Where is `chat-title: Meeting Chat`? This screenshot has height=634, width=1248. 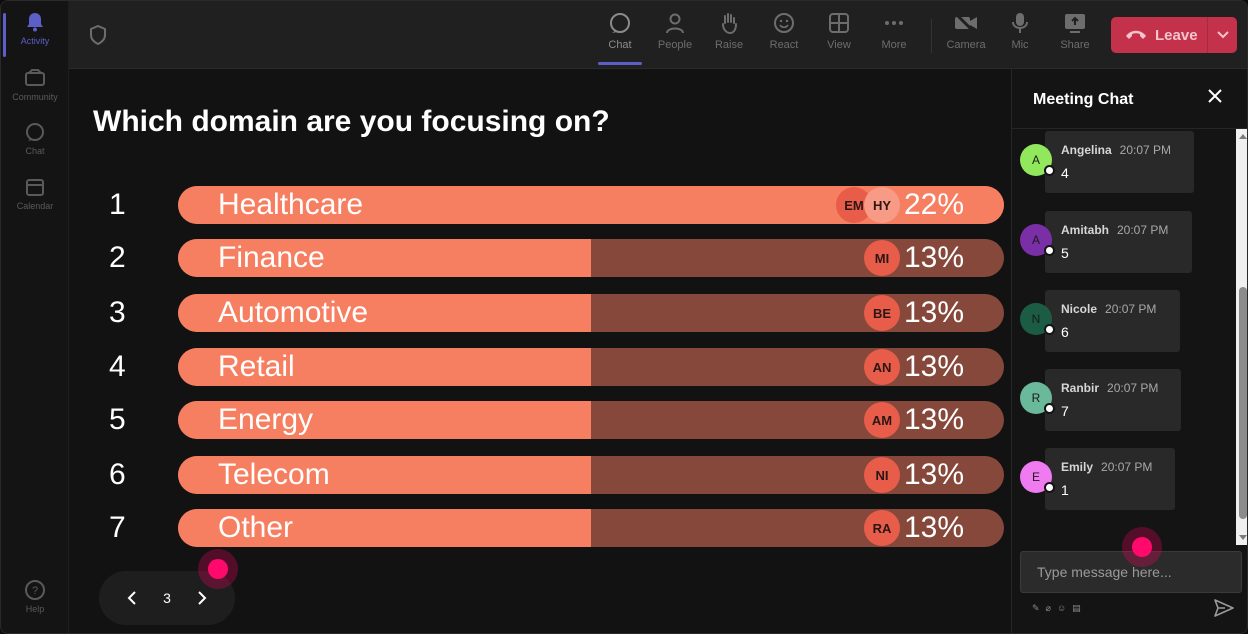
chat-title: Meeting Chat is located at coordinates (1083, 99).